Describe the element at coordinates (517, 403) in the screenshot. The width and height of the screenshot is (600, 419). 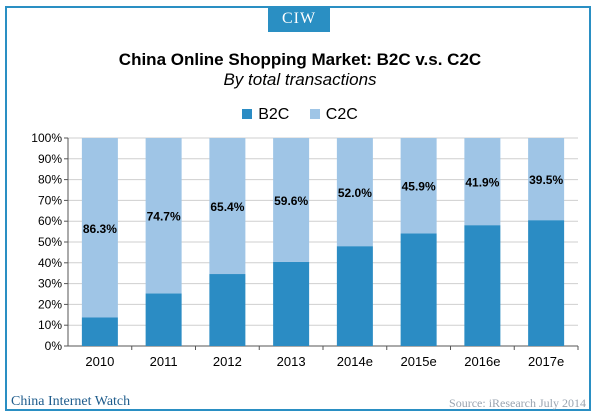
I see `footer-source: Source: iResearch July 2014` at that location.